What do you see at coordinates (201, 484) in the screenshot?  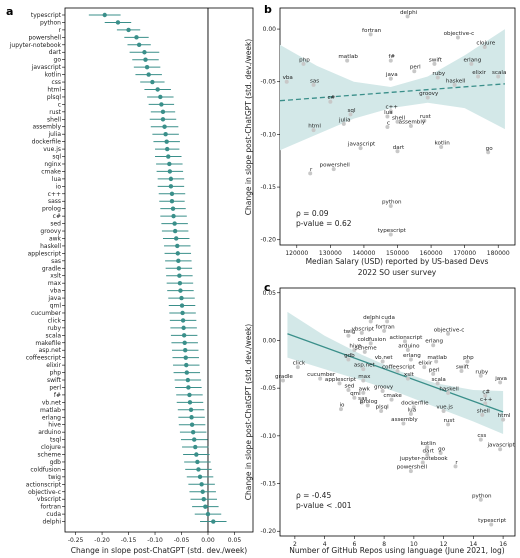 I see `panel-a-point-actionscript` at bounding box center [201, 484].